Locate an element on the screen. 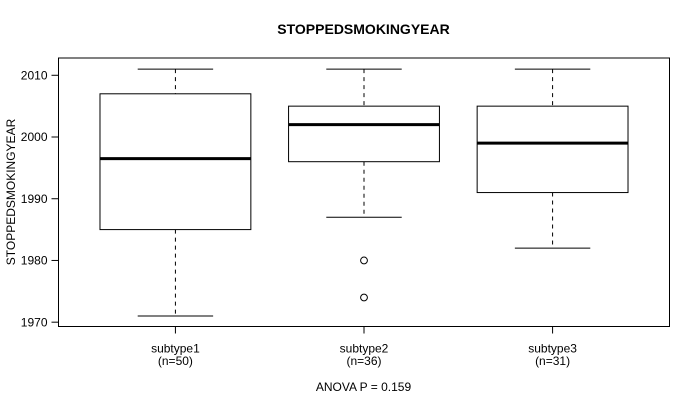 The width and height of the screenshot is (700, 400). y-tick-label: 1990 is located at coordinates (34, 199).